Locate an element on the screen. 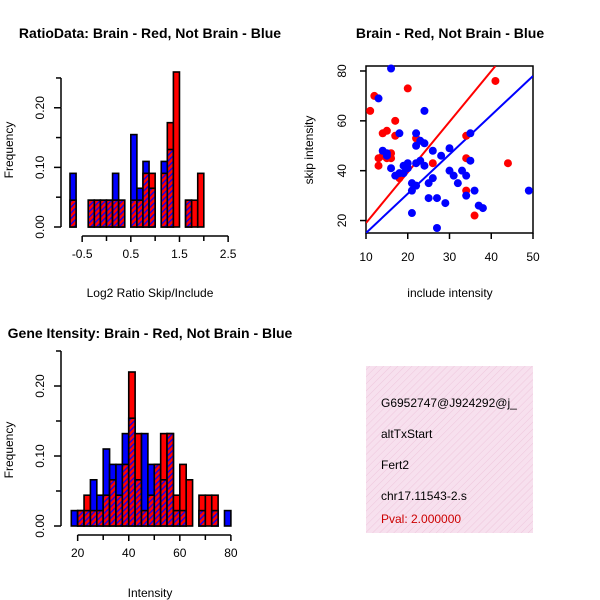 Image resolution: width=600 pixels, height=600 pixels. scatter-x-tick-label-0: 10 is located at coordinates (366, 257).